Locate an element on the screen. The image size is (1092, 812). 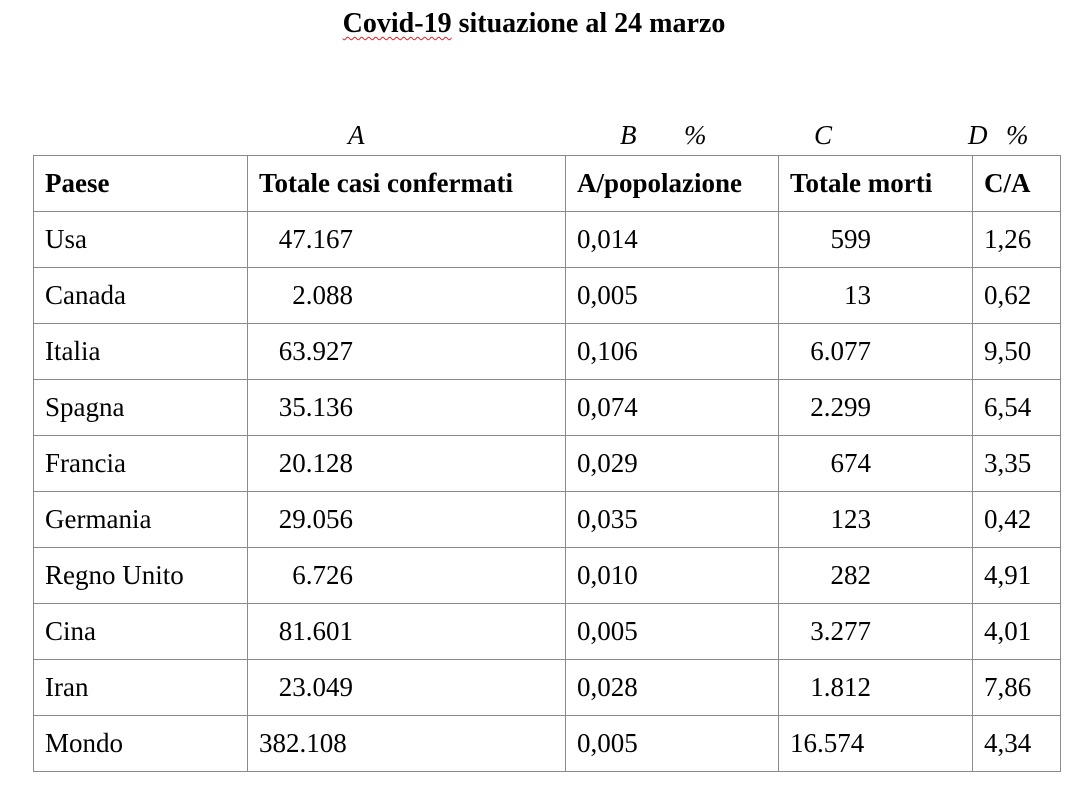
cell-casi: 6.726 is located at coordinates (406, 575).